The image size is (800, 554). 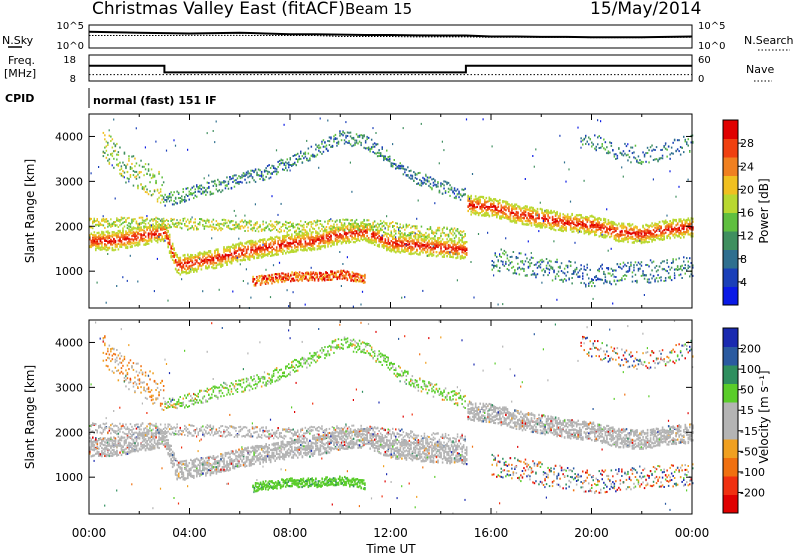 I want to click on afternoon-high-mark, so click(x=592, y=142).